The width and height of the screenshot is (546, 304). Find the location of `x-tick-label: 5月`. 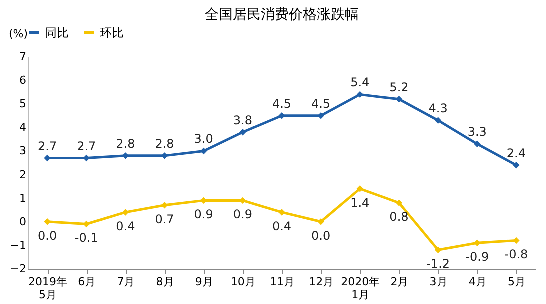

x-tick-label: 5月 is located at coordinates (517, 282).